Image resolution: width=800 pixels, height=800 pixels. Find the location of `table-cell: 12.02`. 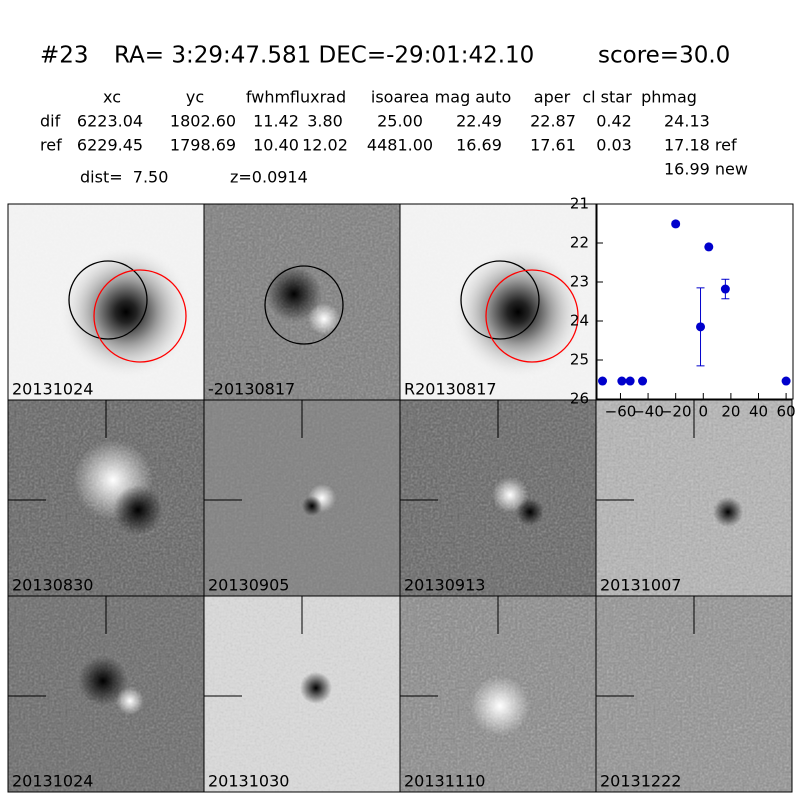

table-cell: 12.02 is located at coordinates (325, 145).